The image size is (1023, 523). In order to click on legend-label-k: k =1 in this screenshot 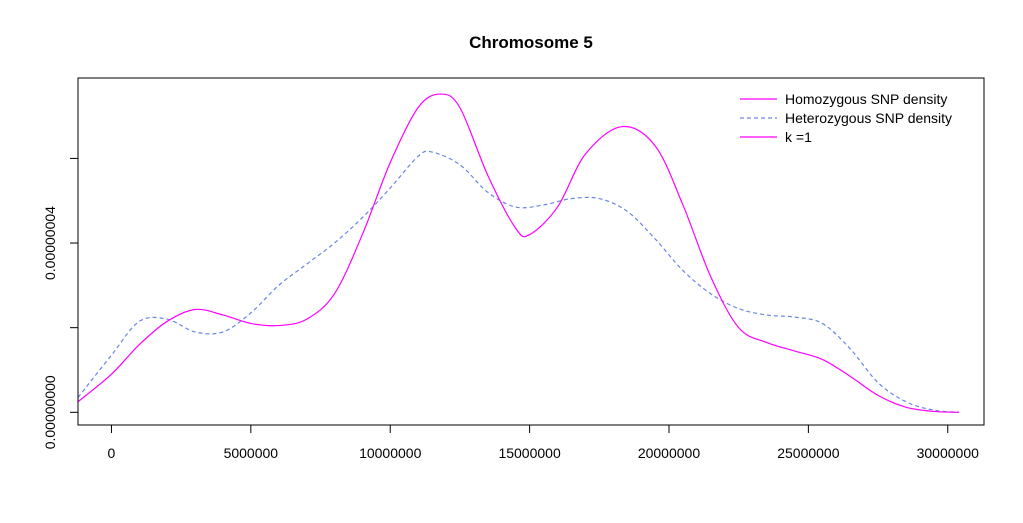, I will do `click(798, 137)`.